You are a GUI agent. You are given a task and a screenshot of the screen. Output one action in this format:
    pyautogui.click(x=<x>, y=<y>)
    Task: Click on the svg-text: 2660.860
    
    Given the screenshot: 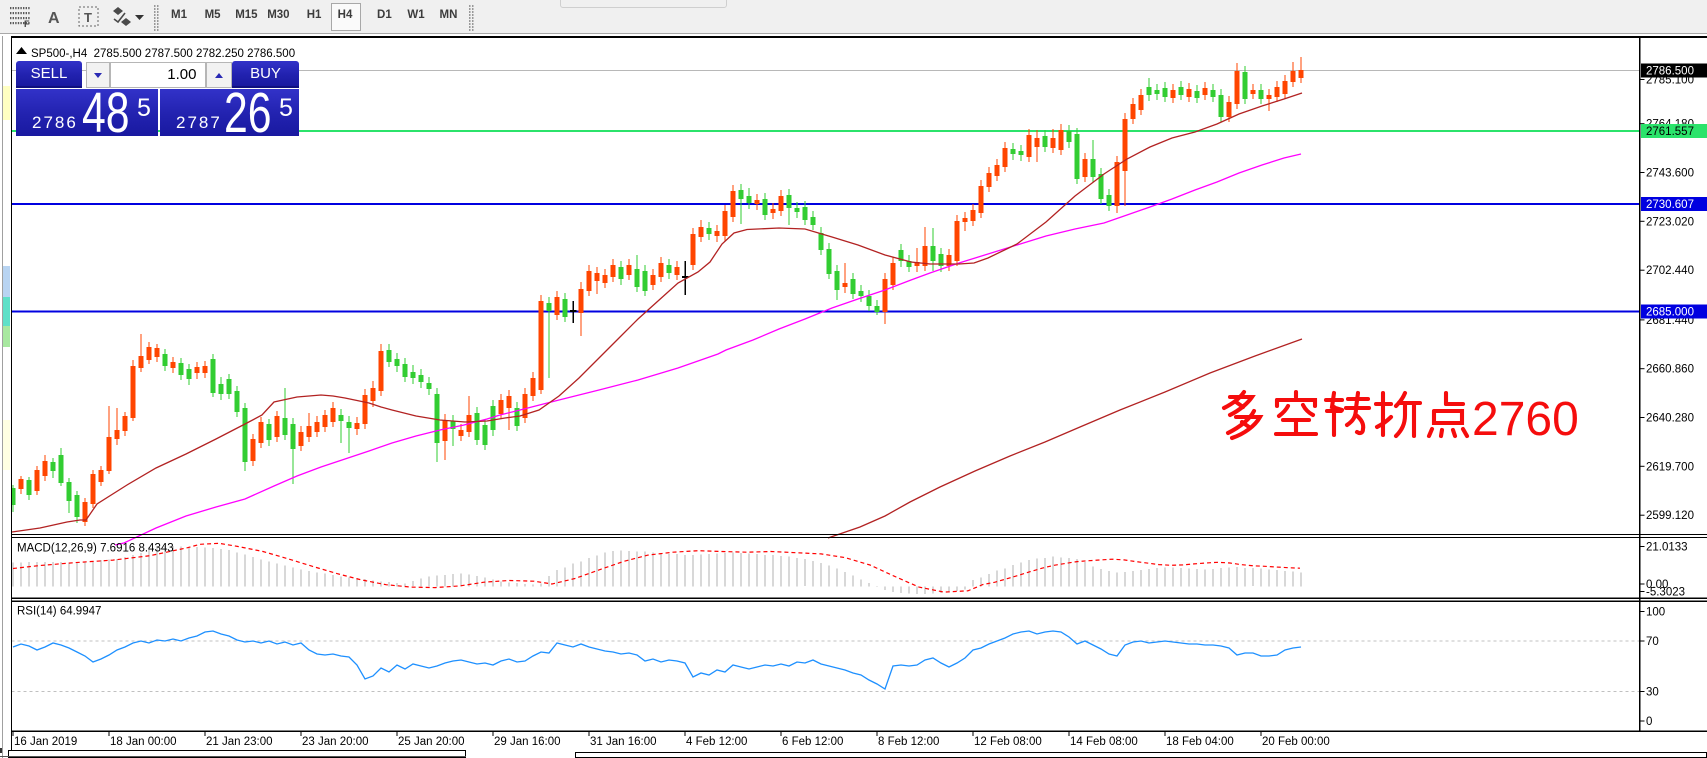 What is the action you would take?
    pyautogui.click(x=1670, y=370)
    